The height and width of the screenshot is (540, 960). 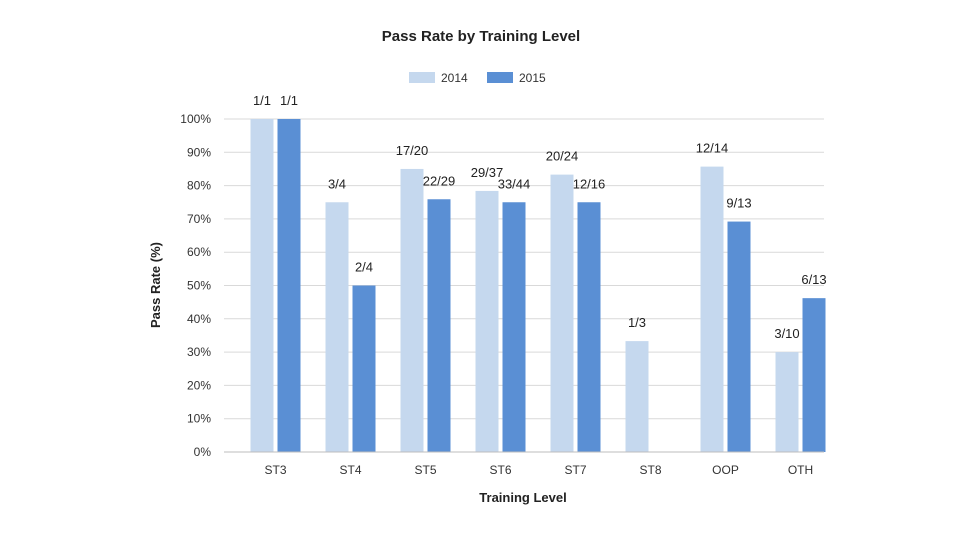 What do you see at coordinates (412, 150) in the screenshot?
I see `data-label: 17/20` at bounding box center [412, 150].